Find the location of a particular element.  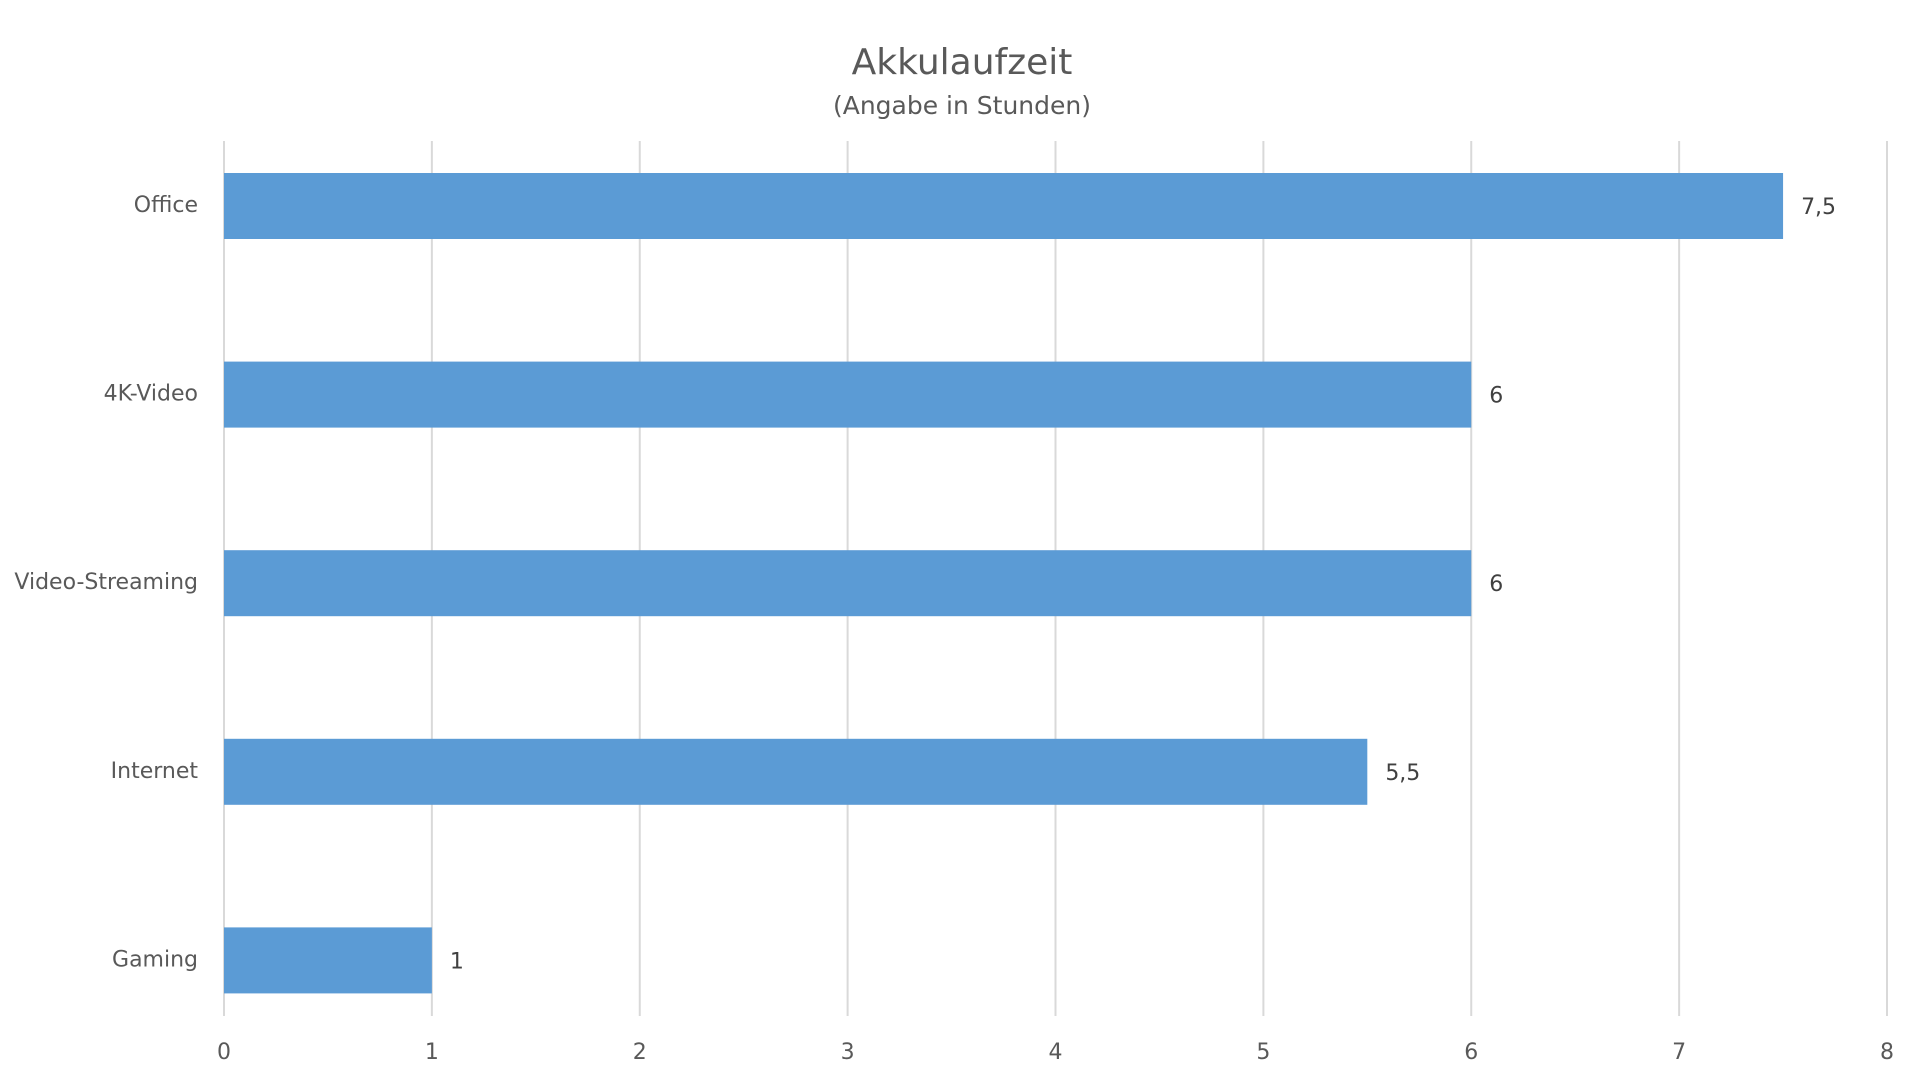

y-tick-label: Gaming is located at coordinates (155, 959).